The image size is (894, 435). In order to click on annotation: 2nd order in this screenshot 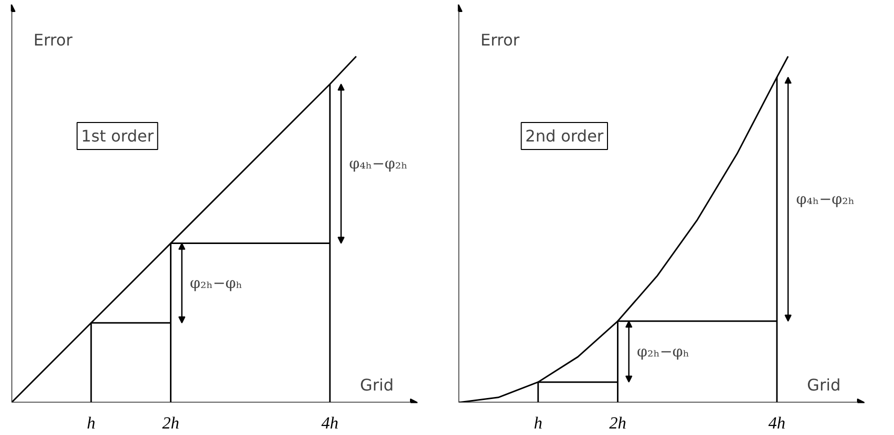, I will do `click(564, 136)`.